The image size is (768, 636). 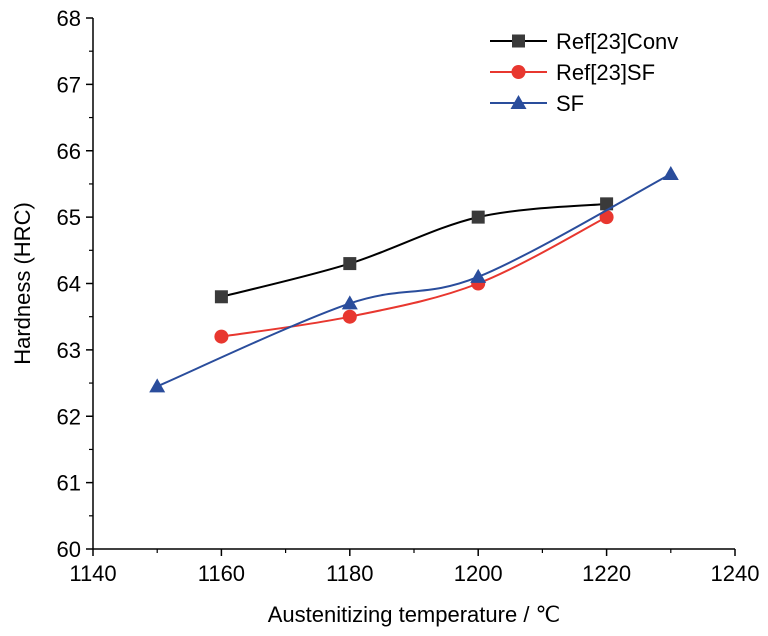 I want to click on x-tick-label: 1180, so click(x=349, y=573).